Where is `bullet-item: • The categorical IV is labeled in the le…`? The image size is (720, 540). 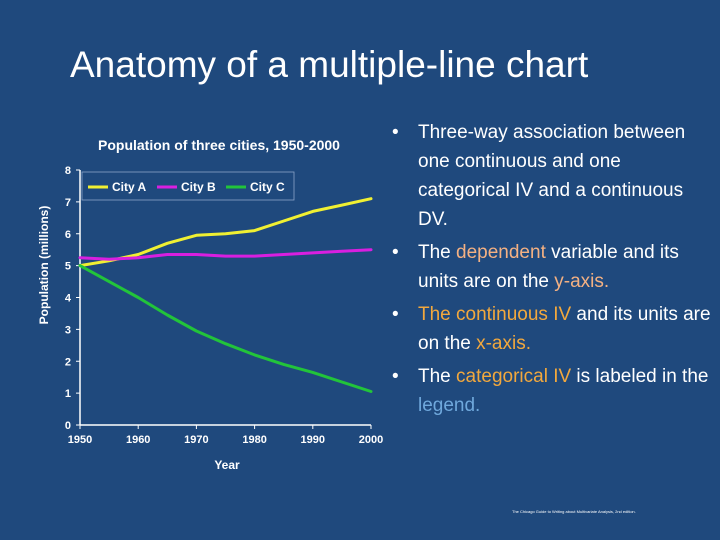 bullet-item: • The categorical IV is labeled in the le… is located at coordinates (552, 391).